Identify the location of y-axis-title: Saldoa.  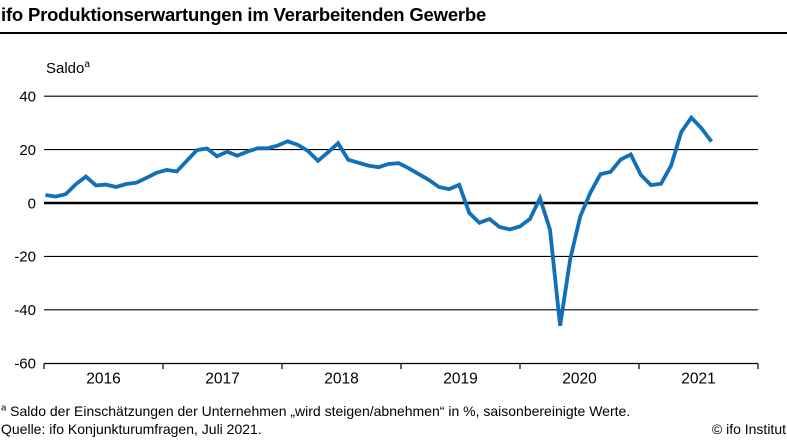
(68, 68).